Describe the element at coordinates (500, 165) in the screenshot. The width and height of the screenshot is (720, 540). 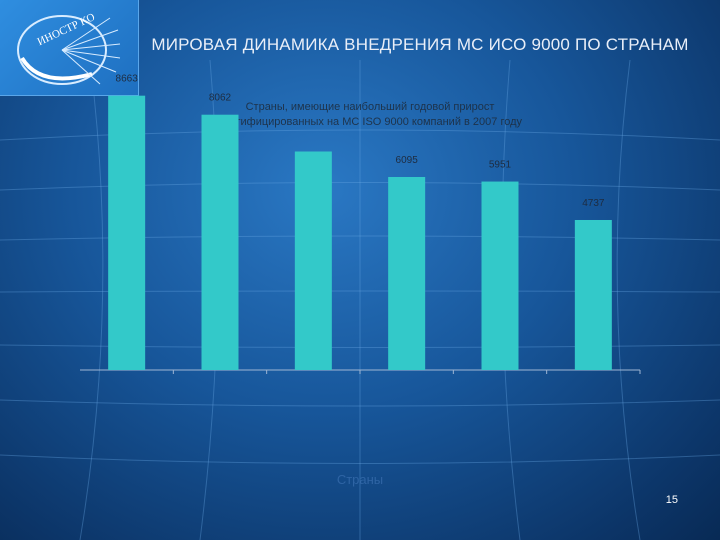
I see `data-label-4: 5951` at that location.